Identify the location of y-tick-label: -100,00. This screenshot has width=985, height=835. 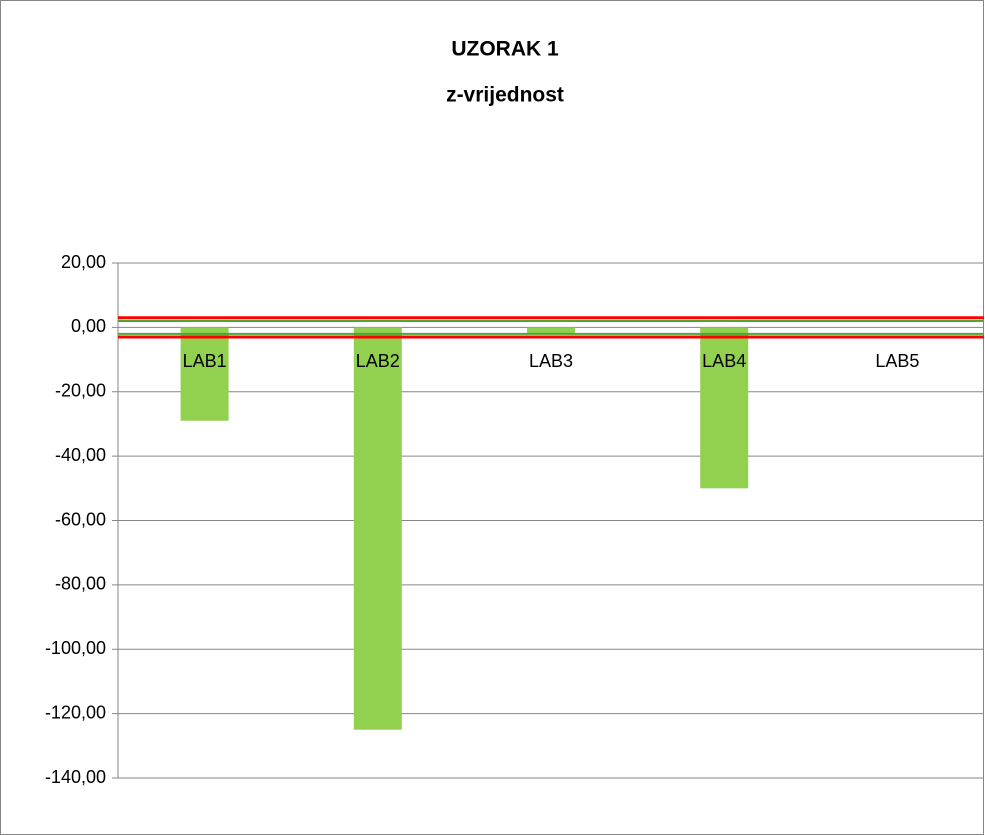
(75, 648).